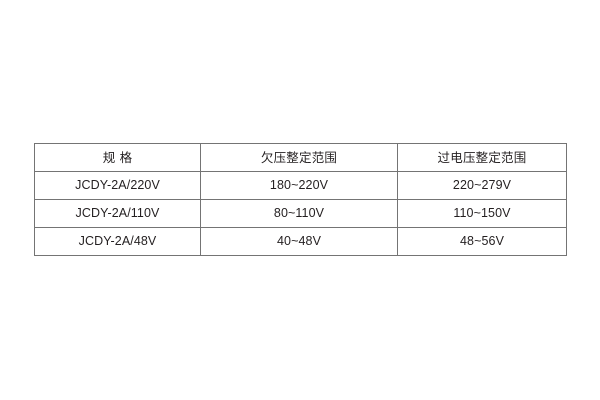 The height and width of the screenshot is (400, 600). I want to click on table-row: JCDY-2A/110V 80~110V 110~150V, so click(300, 213).